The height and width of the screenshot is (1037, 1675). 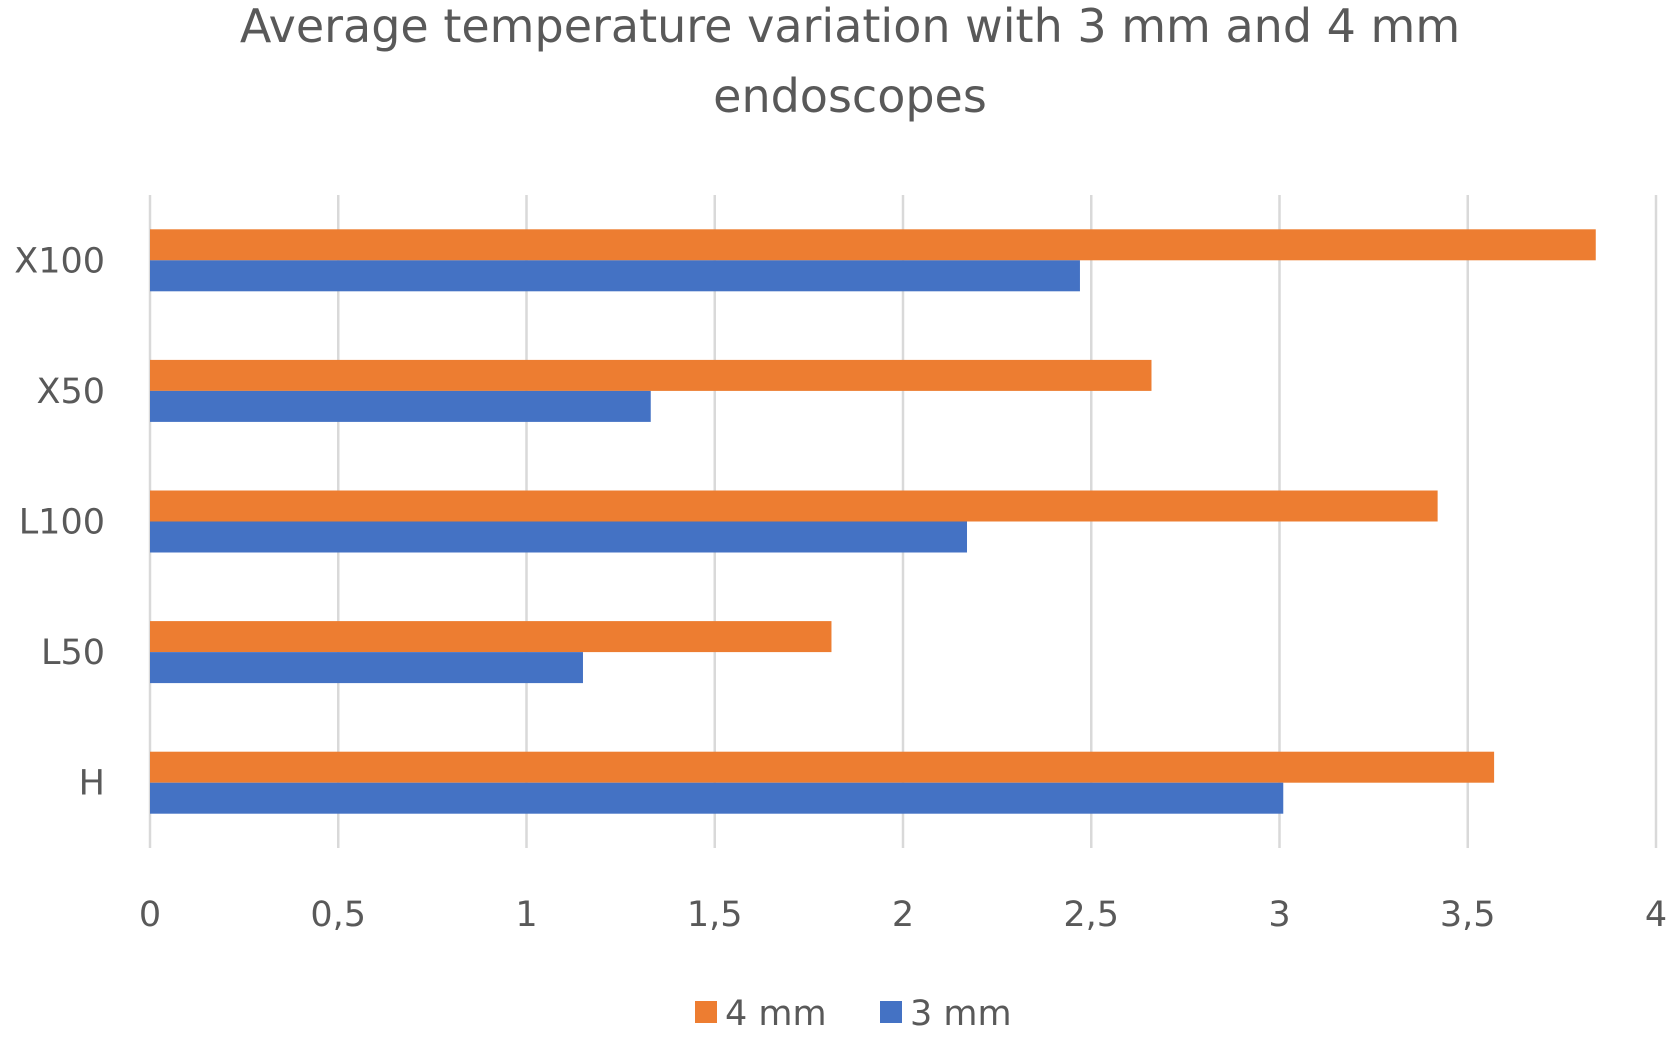 What do you see at coordinates (903, 915) in the screenshot?
I see `x-tick-label: 2` at bounding box center [903, 915].